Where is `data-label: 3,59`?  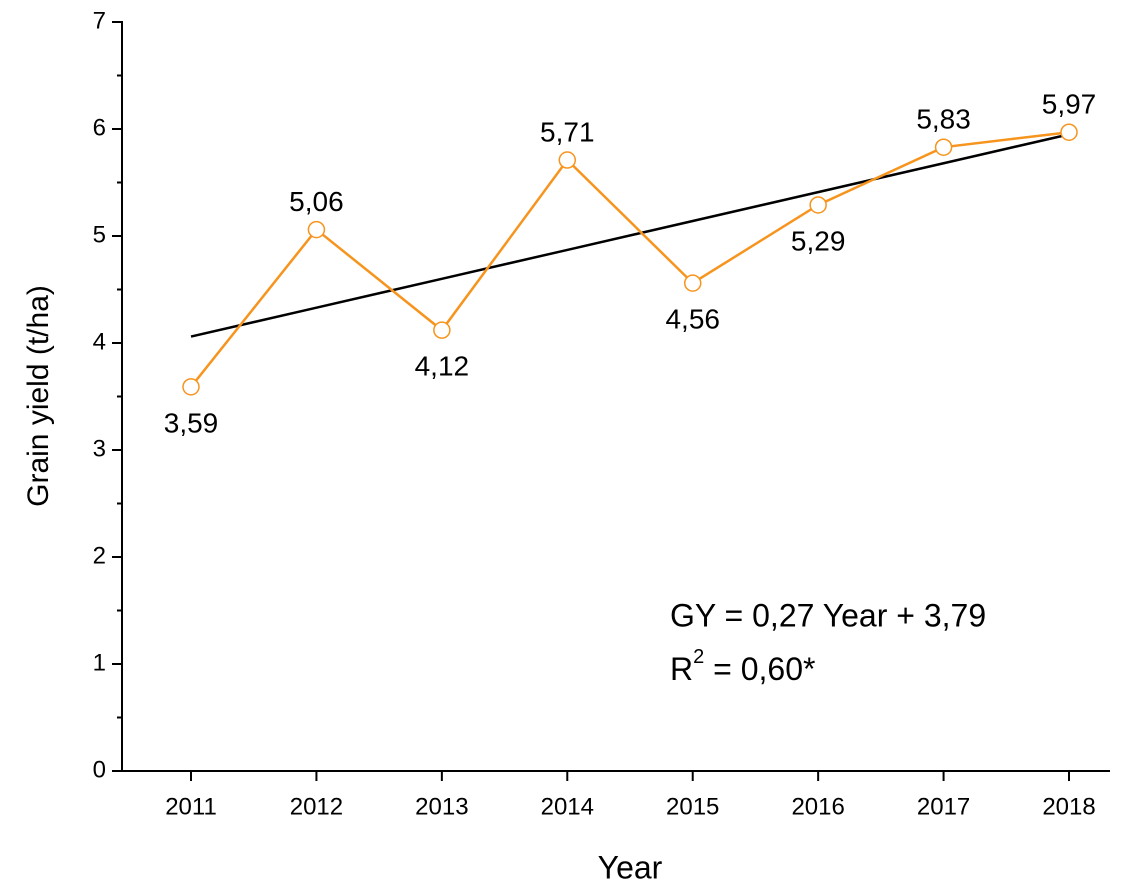 data-label: 3,59 is located at coordinates (191, 422).